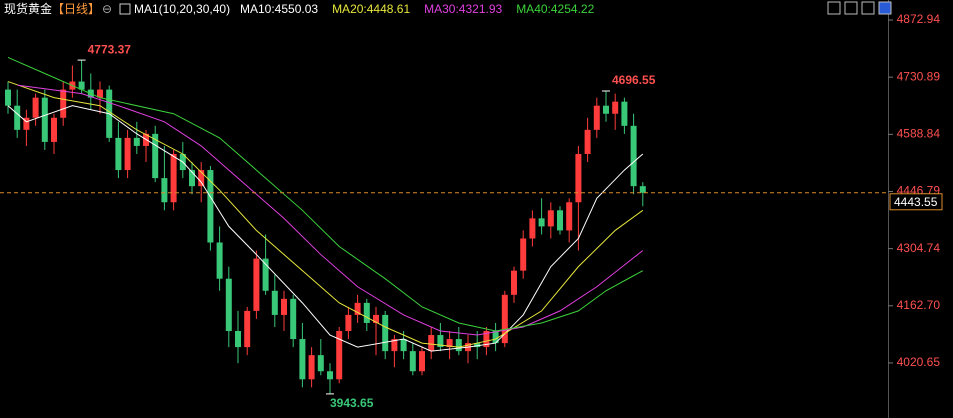  What do you see at coordinates (919, 19) in the screenshot?
I see `y-tick-label: 4872.94` at bounding box center [919, 19].